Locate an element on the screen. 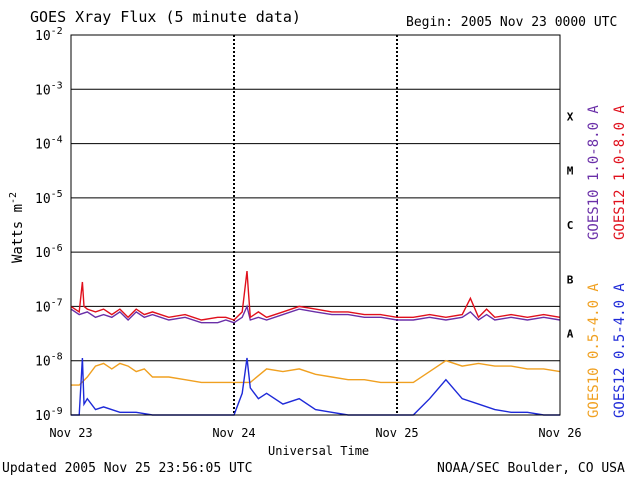 The height and width of the screenshot is (480, 640). y-tick-label: 10⁻³ is located at coordinates (49, 89).